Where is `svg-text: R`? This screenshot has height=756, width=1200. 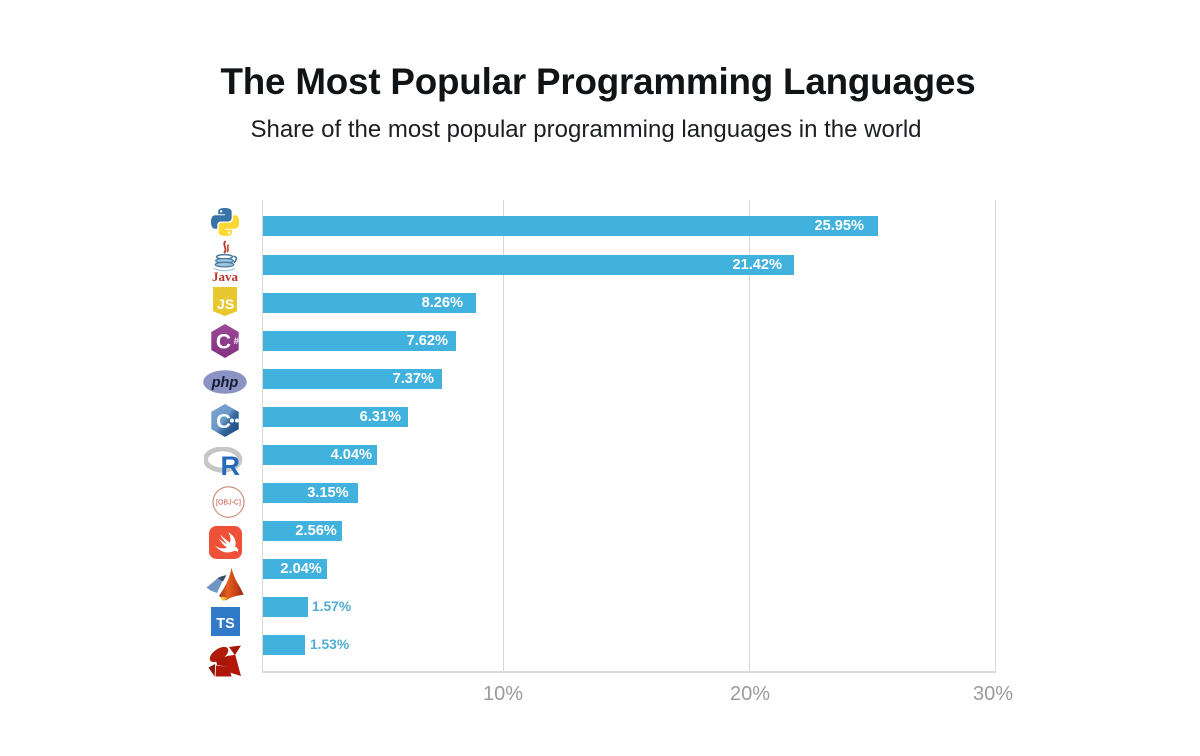 svg-text: R is located at coordinates (231, 463).